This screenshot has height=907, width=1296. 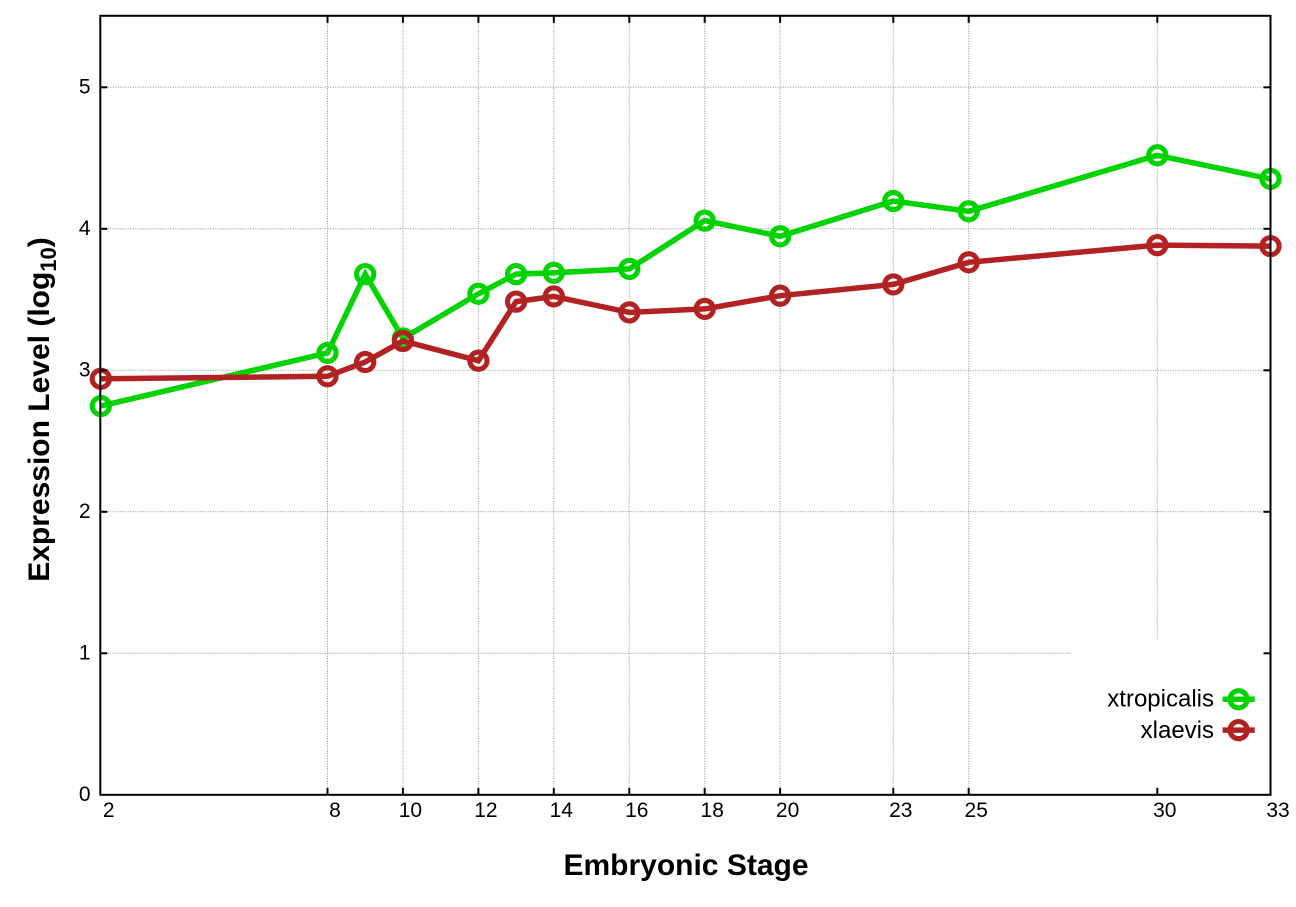 What do you see at coordinates (1164, 810) in the screenshot?
I see `svg-text: 30` at bounding box center [1164, 810].